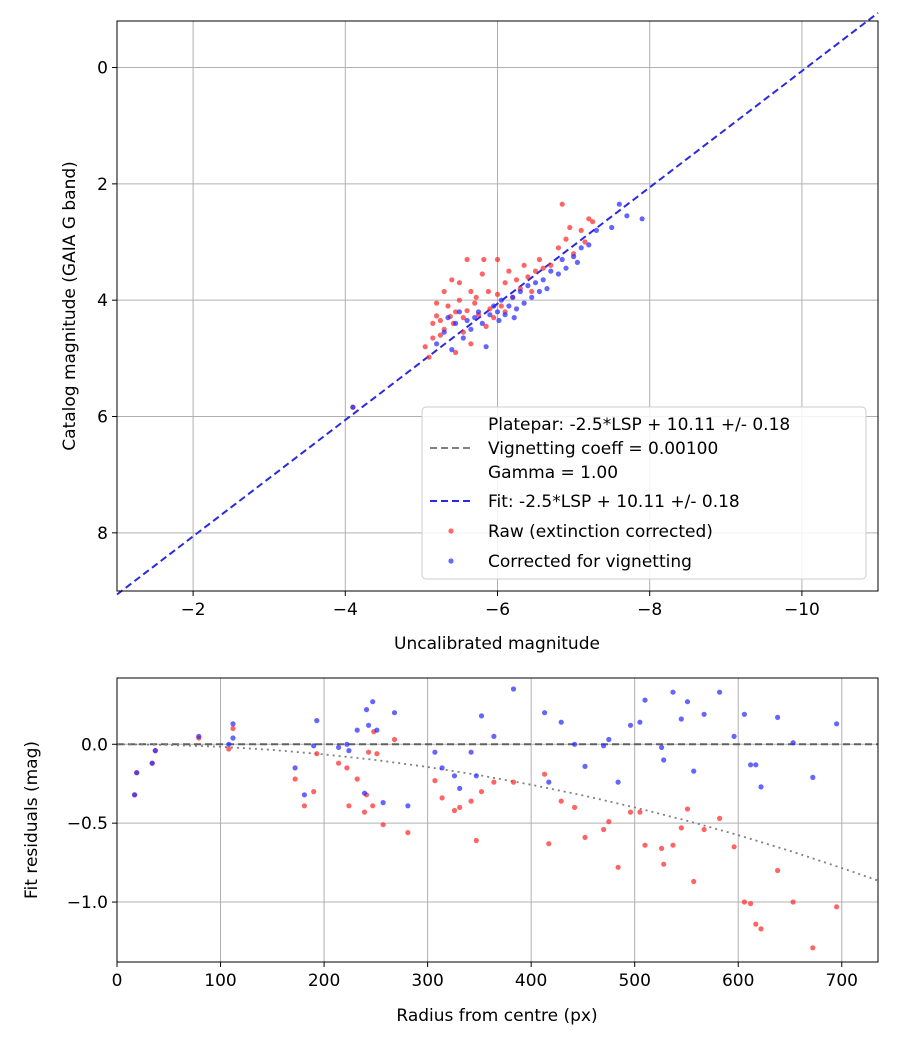 Image resolution: width=900 pixels, height=1050 pixels. I want to click on x-tick-label: 0, so click(117, 981).